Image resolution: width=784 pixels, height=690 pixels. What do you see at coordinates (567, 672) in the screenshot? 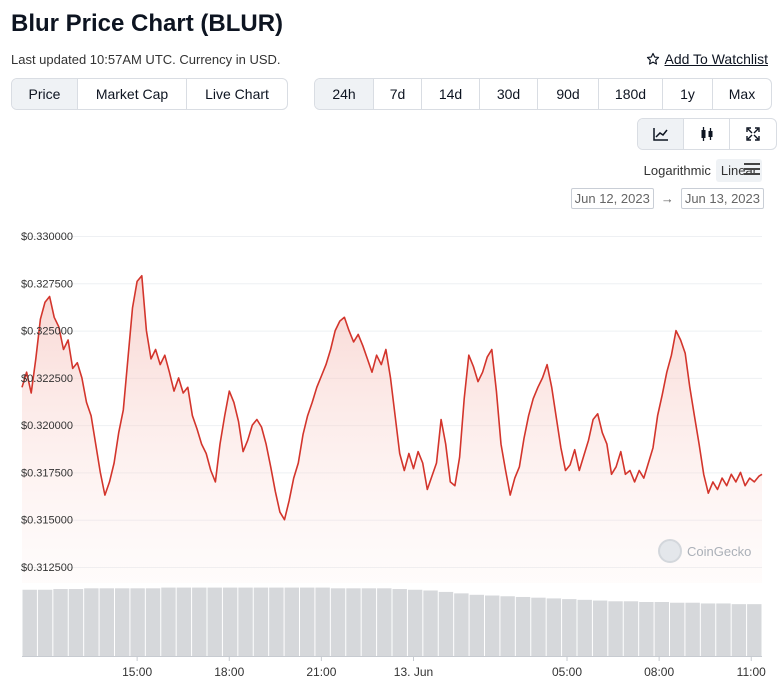
I see `x-tick-label: 05:00` at bounding box center [567, 672].